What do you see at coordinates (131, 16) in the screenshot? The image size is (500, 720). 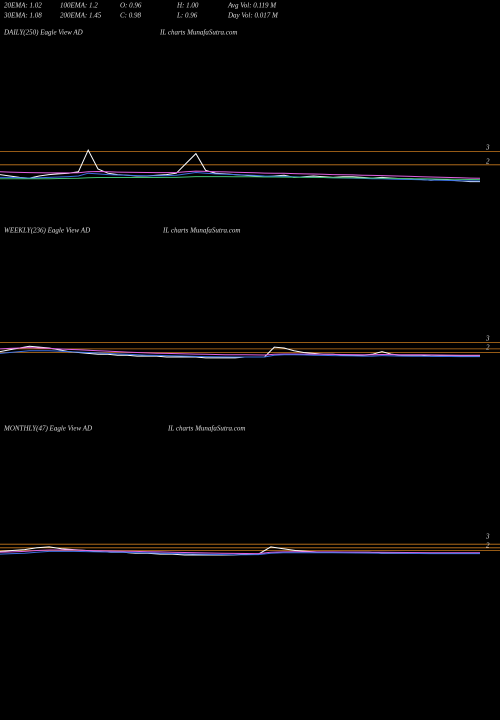 I see `header-stat: C: 0.98` at bounding box center [131, 16].